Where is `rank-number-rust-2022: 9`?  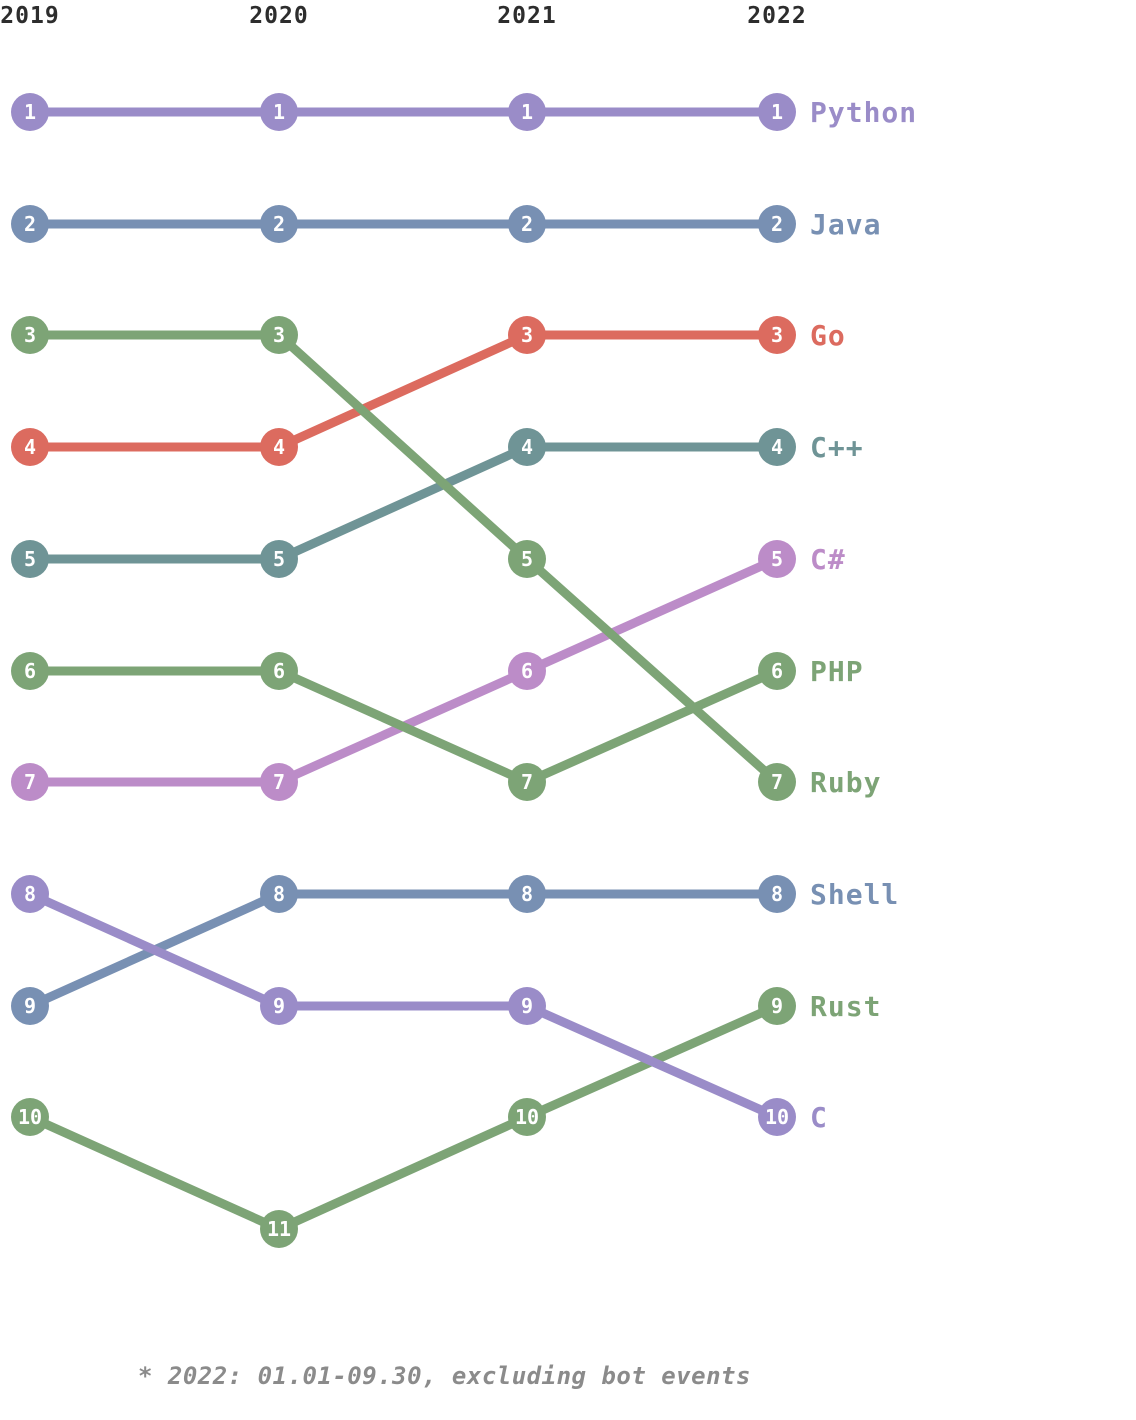
rank-number-rust-2022: 9 is located at coordinates (777, 1006).